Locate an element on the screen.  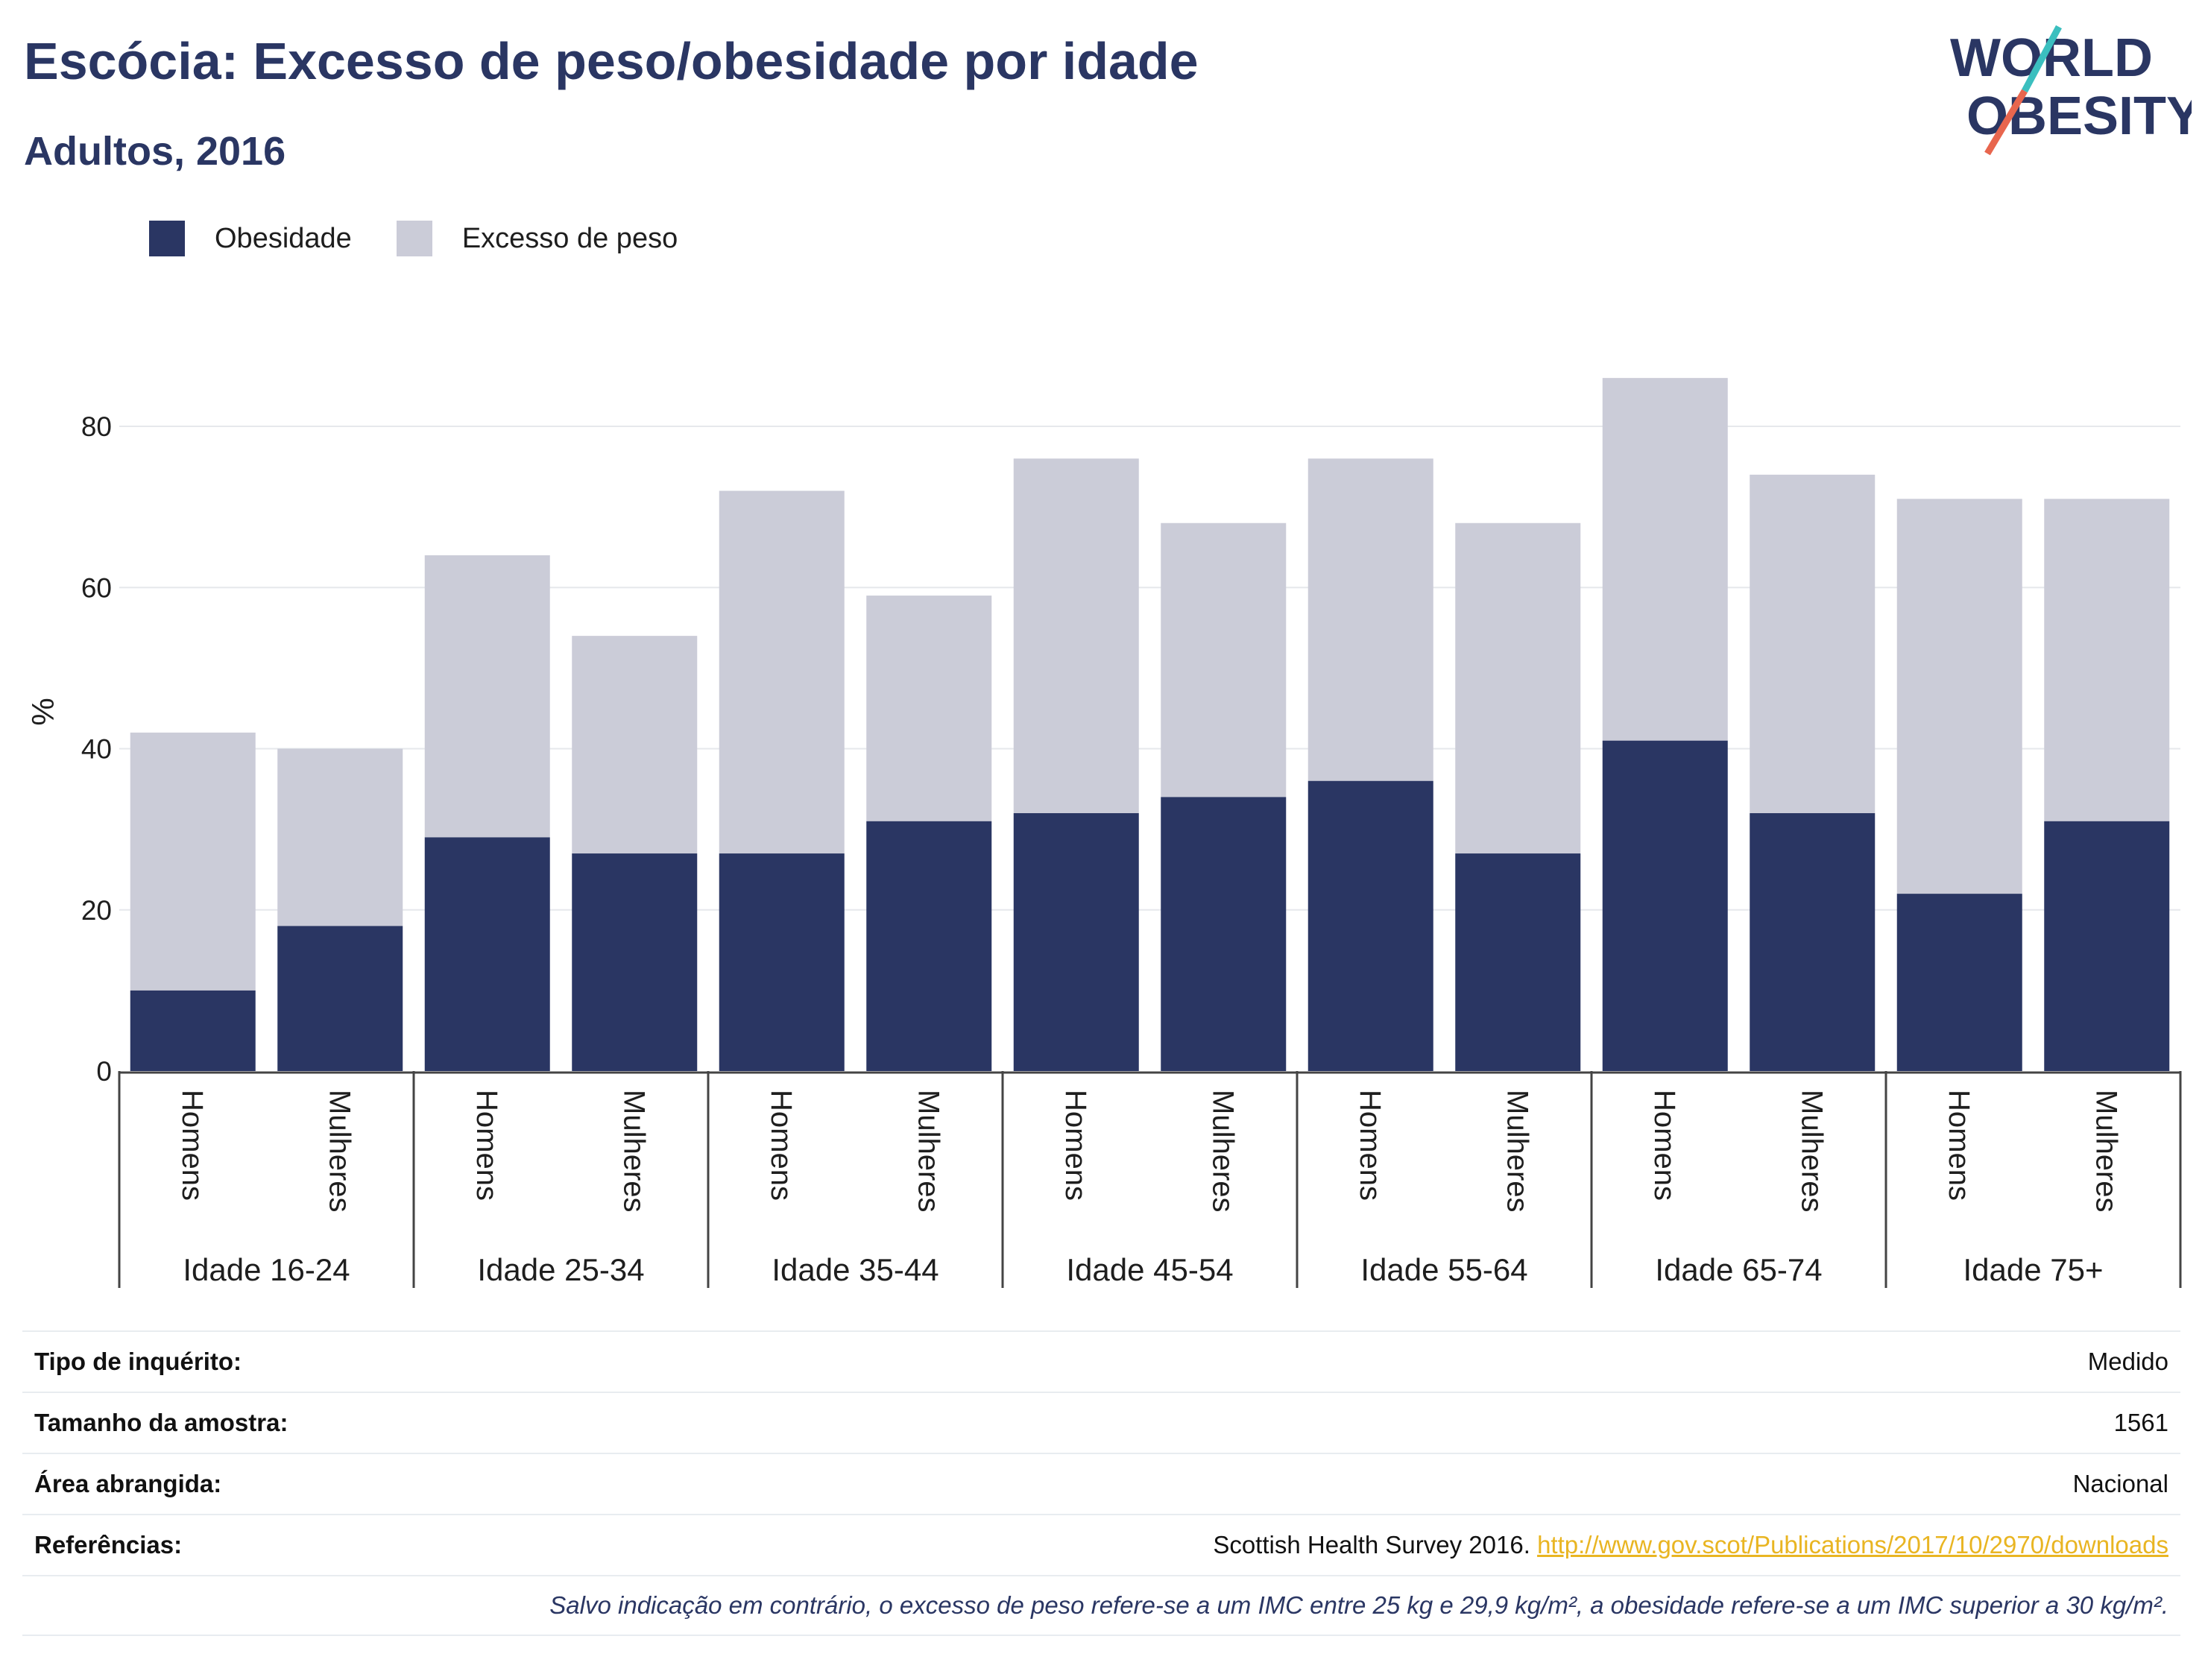
legend-item-obesity: Obesidade is located at coordinates (250, 238).